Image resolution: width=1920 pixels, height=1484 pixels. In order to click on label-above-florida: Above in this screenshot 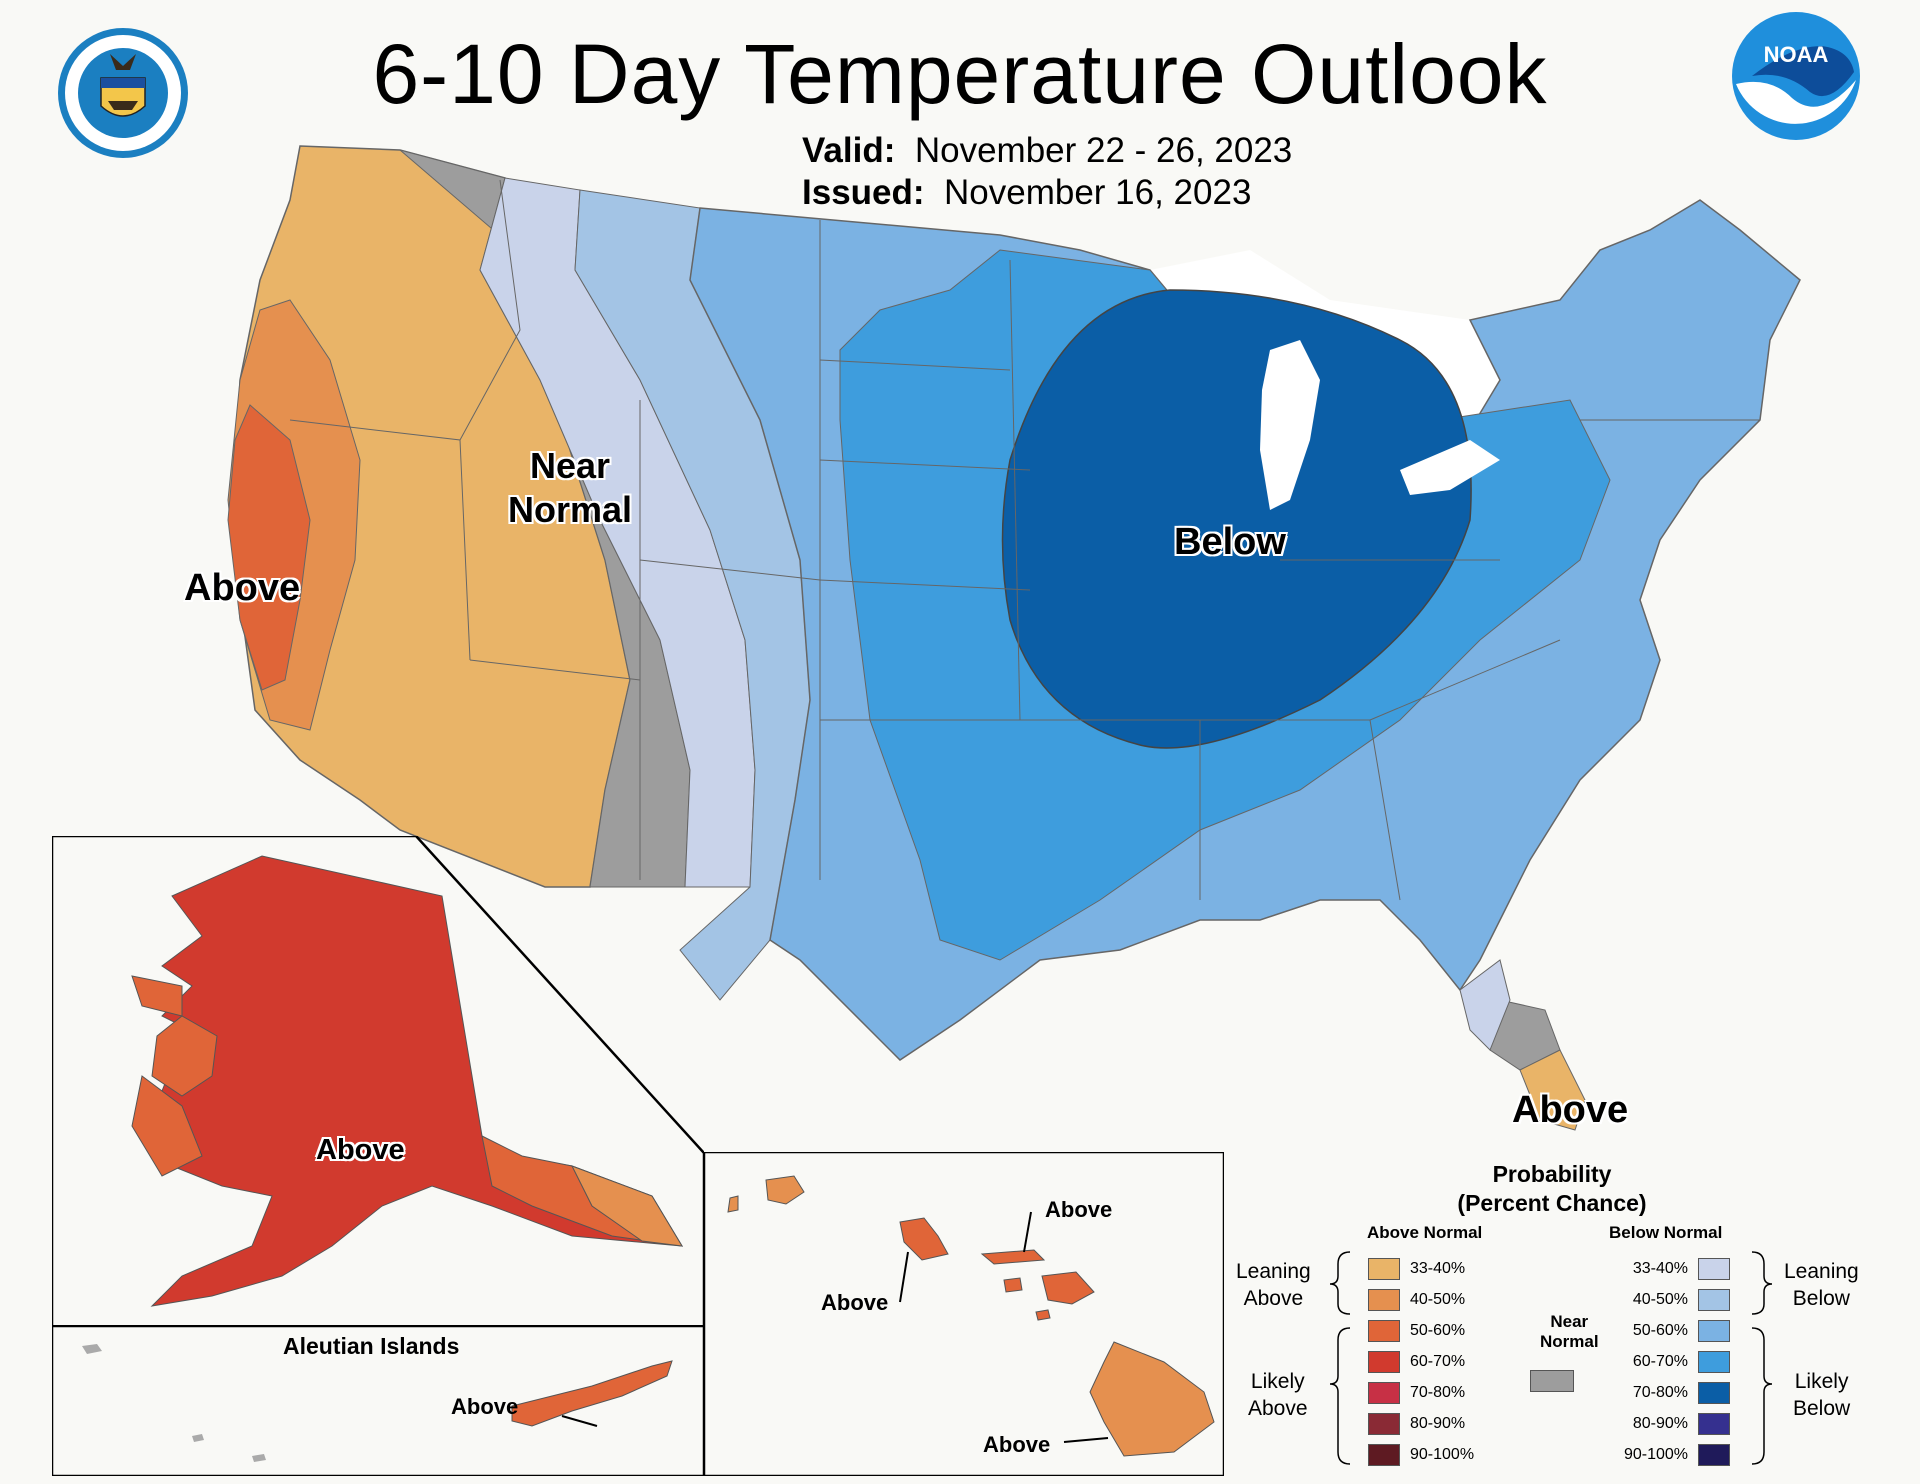, I will do `click(1570, 1110)`.